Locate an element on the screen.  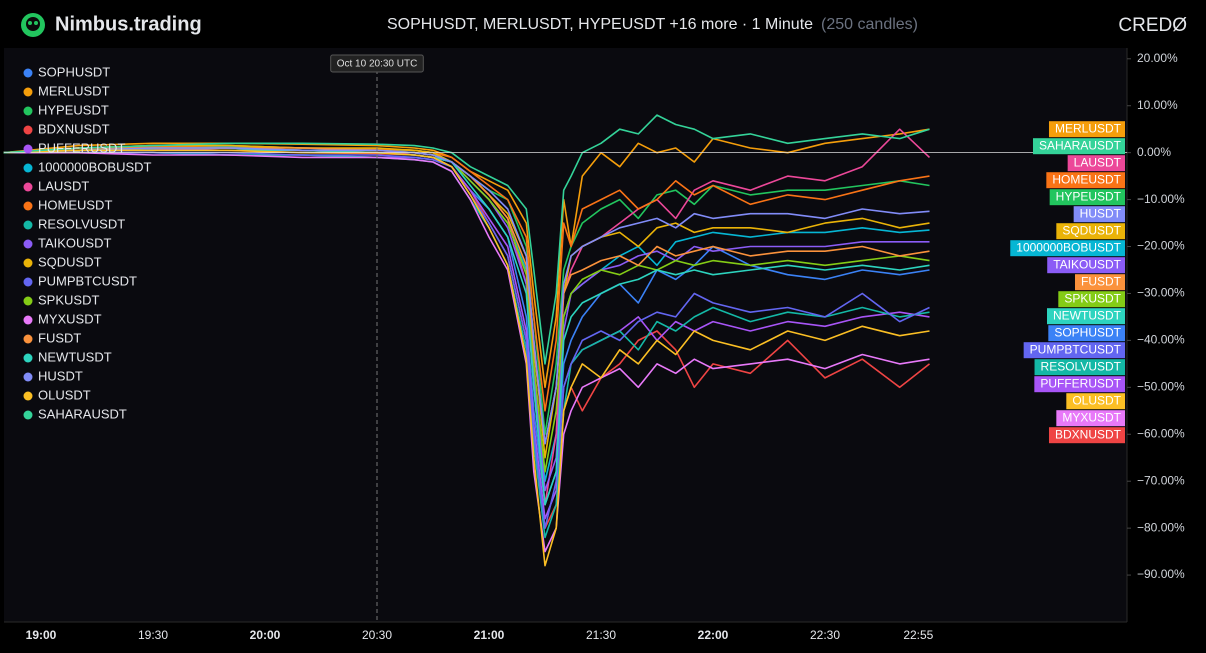
legend-label: OLUSDT is located at coordinates (64, 394).